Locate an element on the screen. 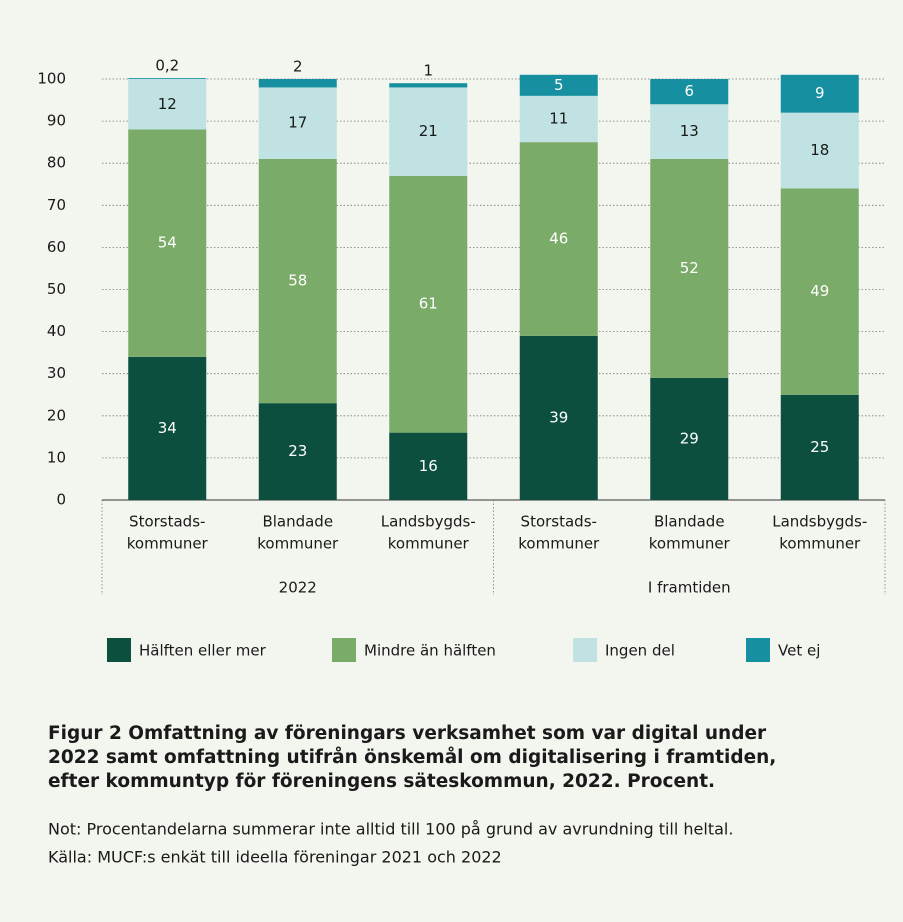 This screenshot has height=922, width=903. data-label: 18 is located at coordinates (819, 150).